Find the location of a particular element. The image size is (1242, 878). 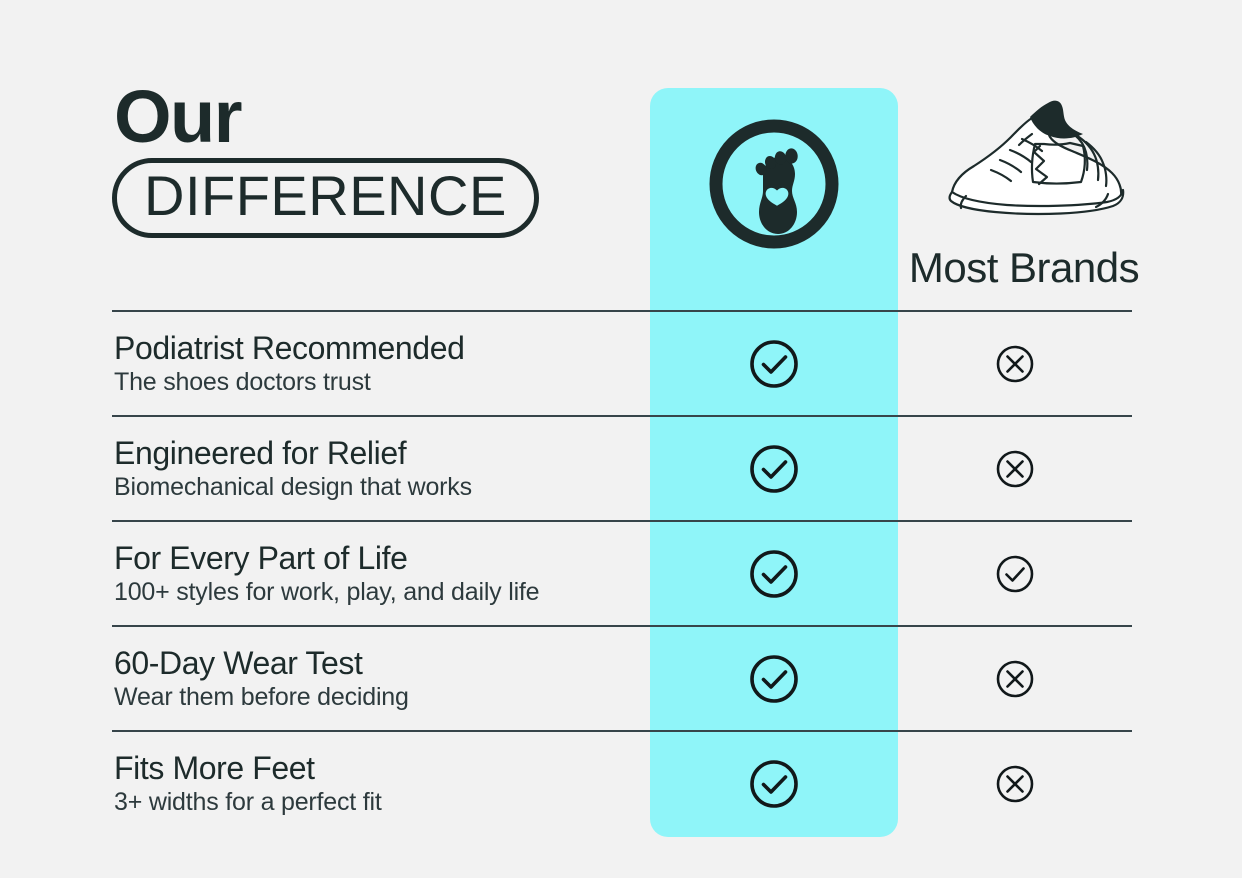

title-pill-outline: DIFFERENCE is located at coordinates (325, 198).